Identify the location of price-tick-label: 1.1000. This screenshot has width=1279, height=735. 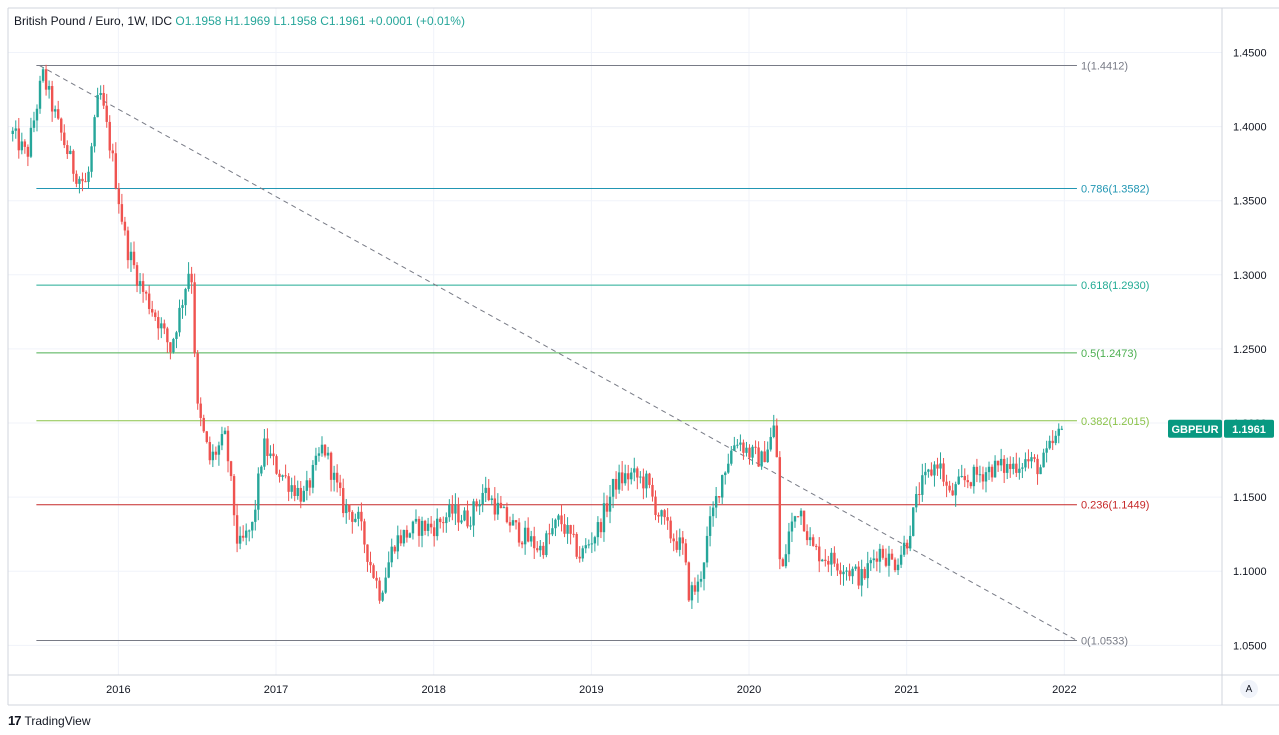
(1250, 572).